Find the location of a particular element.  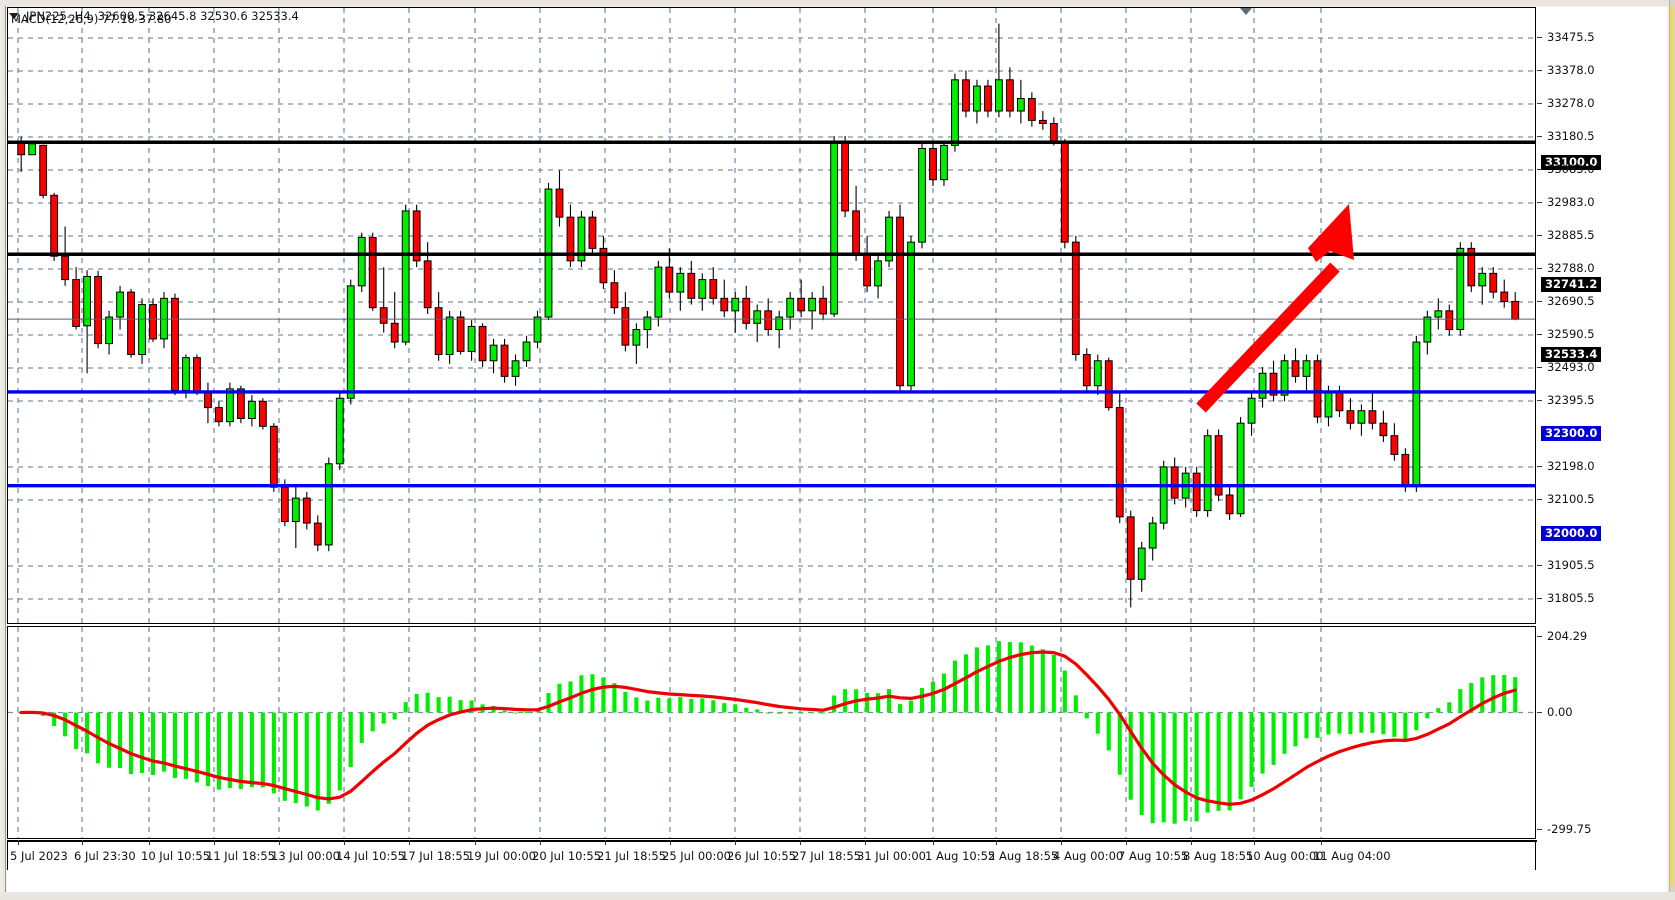

vertical-scrollbar is located at coordinates (1672, 446).